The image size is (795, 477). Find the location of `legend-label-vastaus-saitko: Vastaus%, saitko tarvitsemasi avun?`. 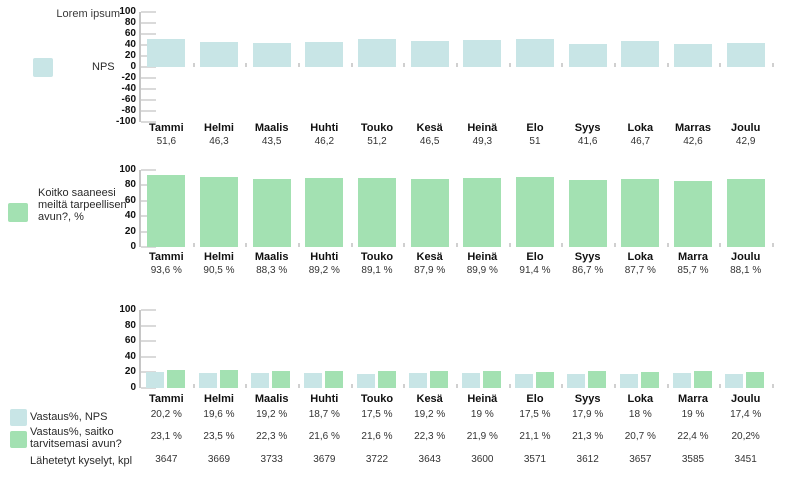

legend-label-vastaus-saitko: Vastaus%, saitko tarvitsemasi avun? is located at coordinates (76, 438).